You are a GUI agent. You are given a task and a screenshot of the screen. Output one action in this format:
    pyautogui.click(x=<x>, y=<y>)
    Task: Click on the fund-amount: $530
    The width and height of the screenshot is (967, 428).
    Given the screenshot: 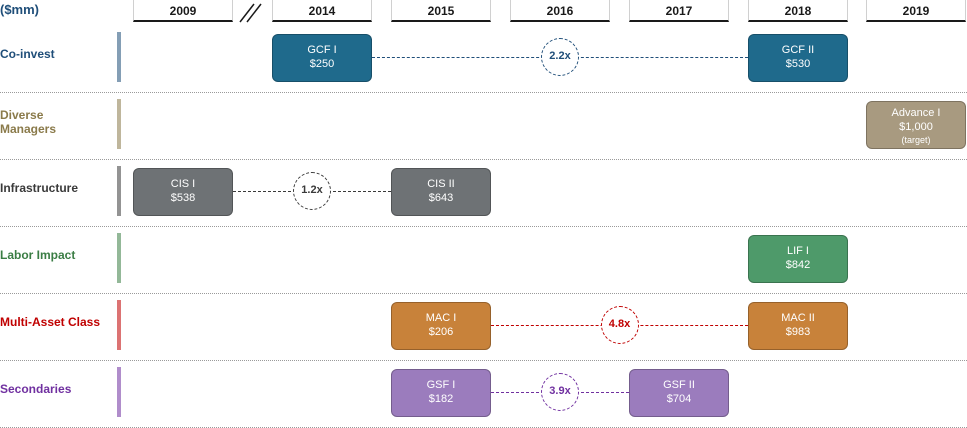 What is the action you would take?
    pyautogui.click(x=798, y=64)
    